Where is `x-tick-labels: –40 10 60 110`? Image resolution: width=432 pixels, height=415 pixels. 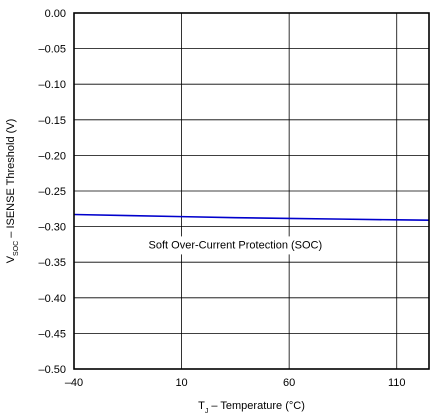 x-tick-labels: –40 10 60 110 is located at coordinates (235, 383).